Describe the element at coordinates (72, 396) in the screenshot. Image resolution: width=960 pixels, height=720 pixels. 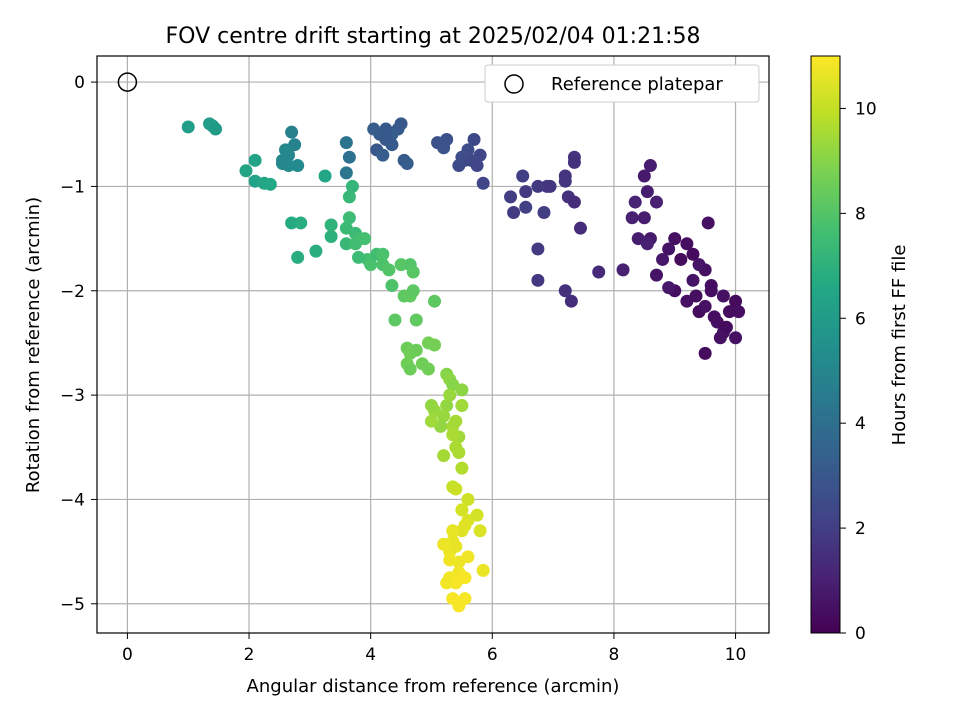
I see `y-tick-label: −3` at that location.